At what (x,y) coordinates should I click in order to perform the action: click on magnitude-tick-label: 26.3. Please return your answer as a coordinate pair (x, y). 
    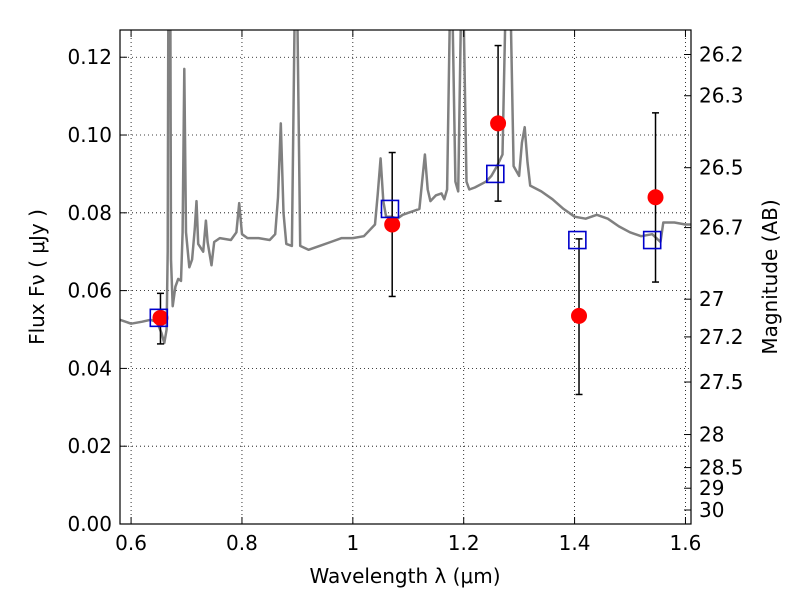
    Looking at the image, I should click on (721, 96).